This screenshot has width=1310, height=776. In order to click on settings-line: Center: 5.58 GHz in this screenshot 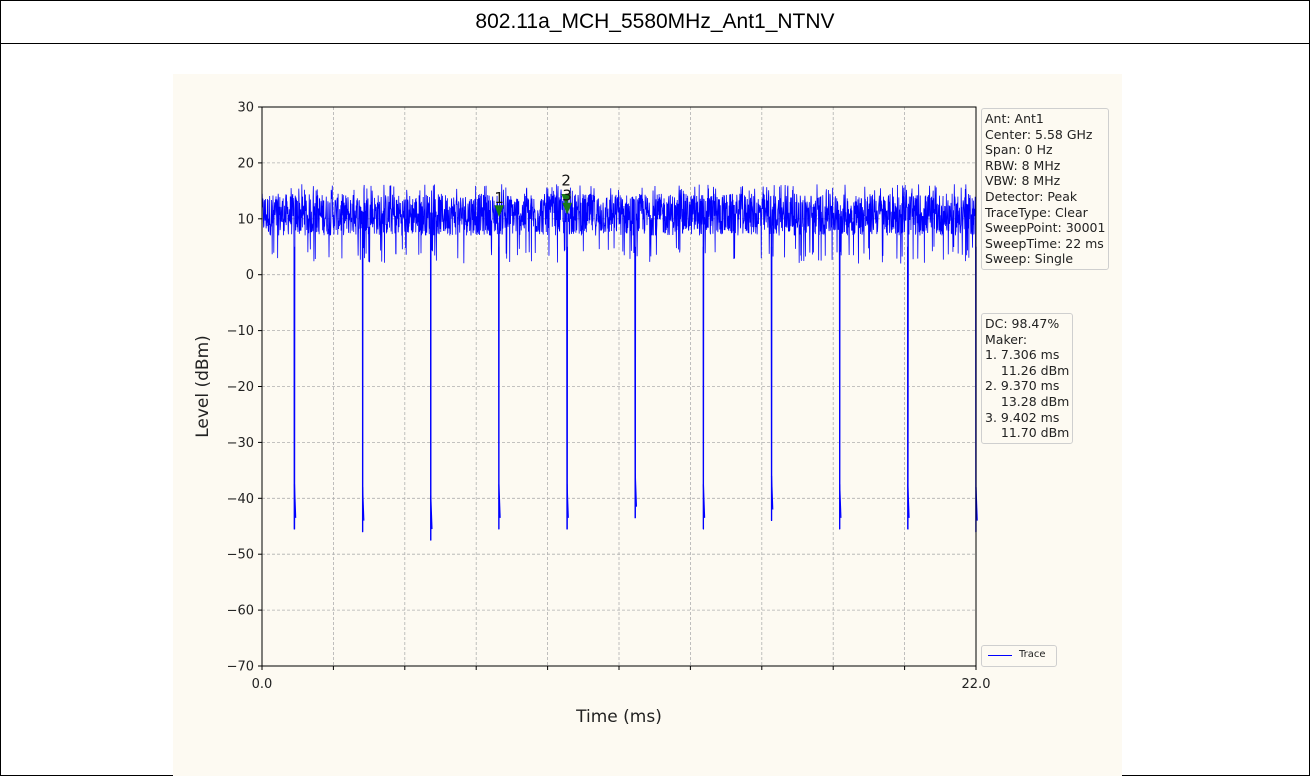, I will do `click(1039, 134)`.